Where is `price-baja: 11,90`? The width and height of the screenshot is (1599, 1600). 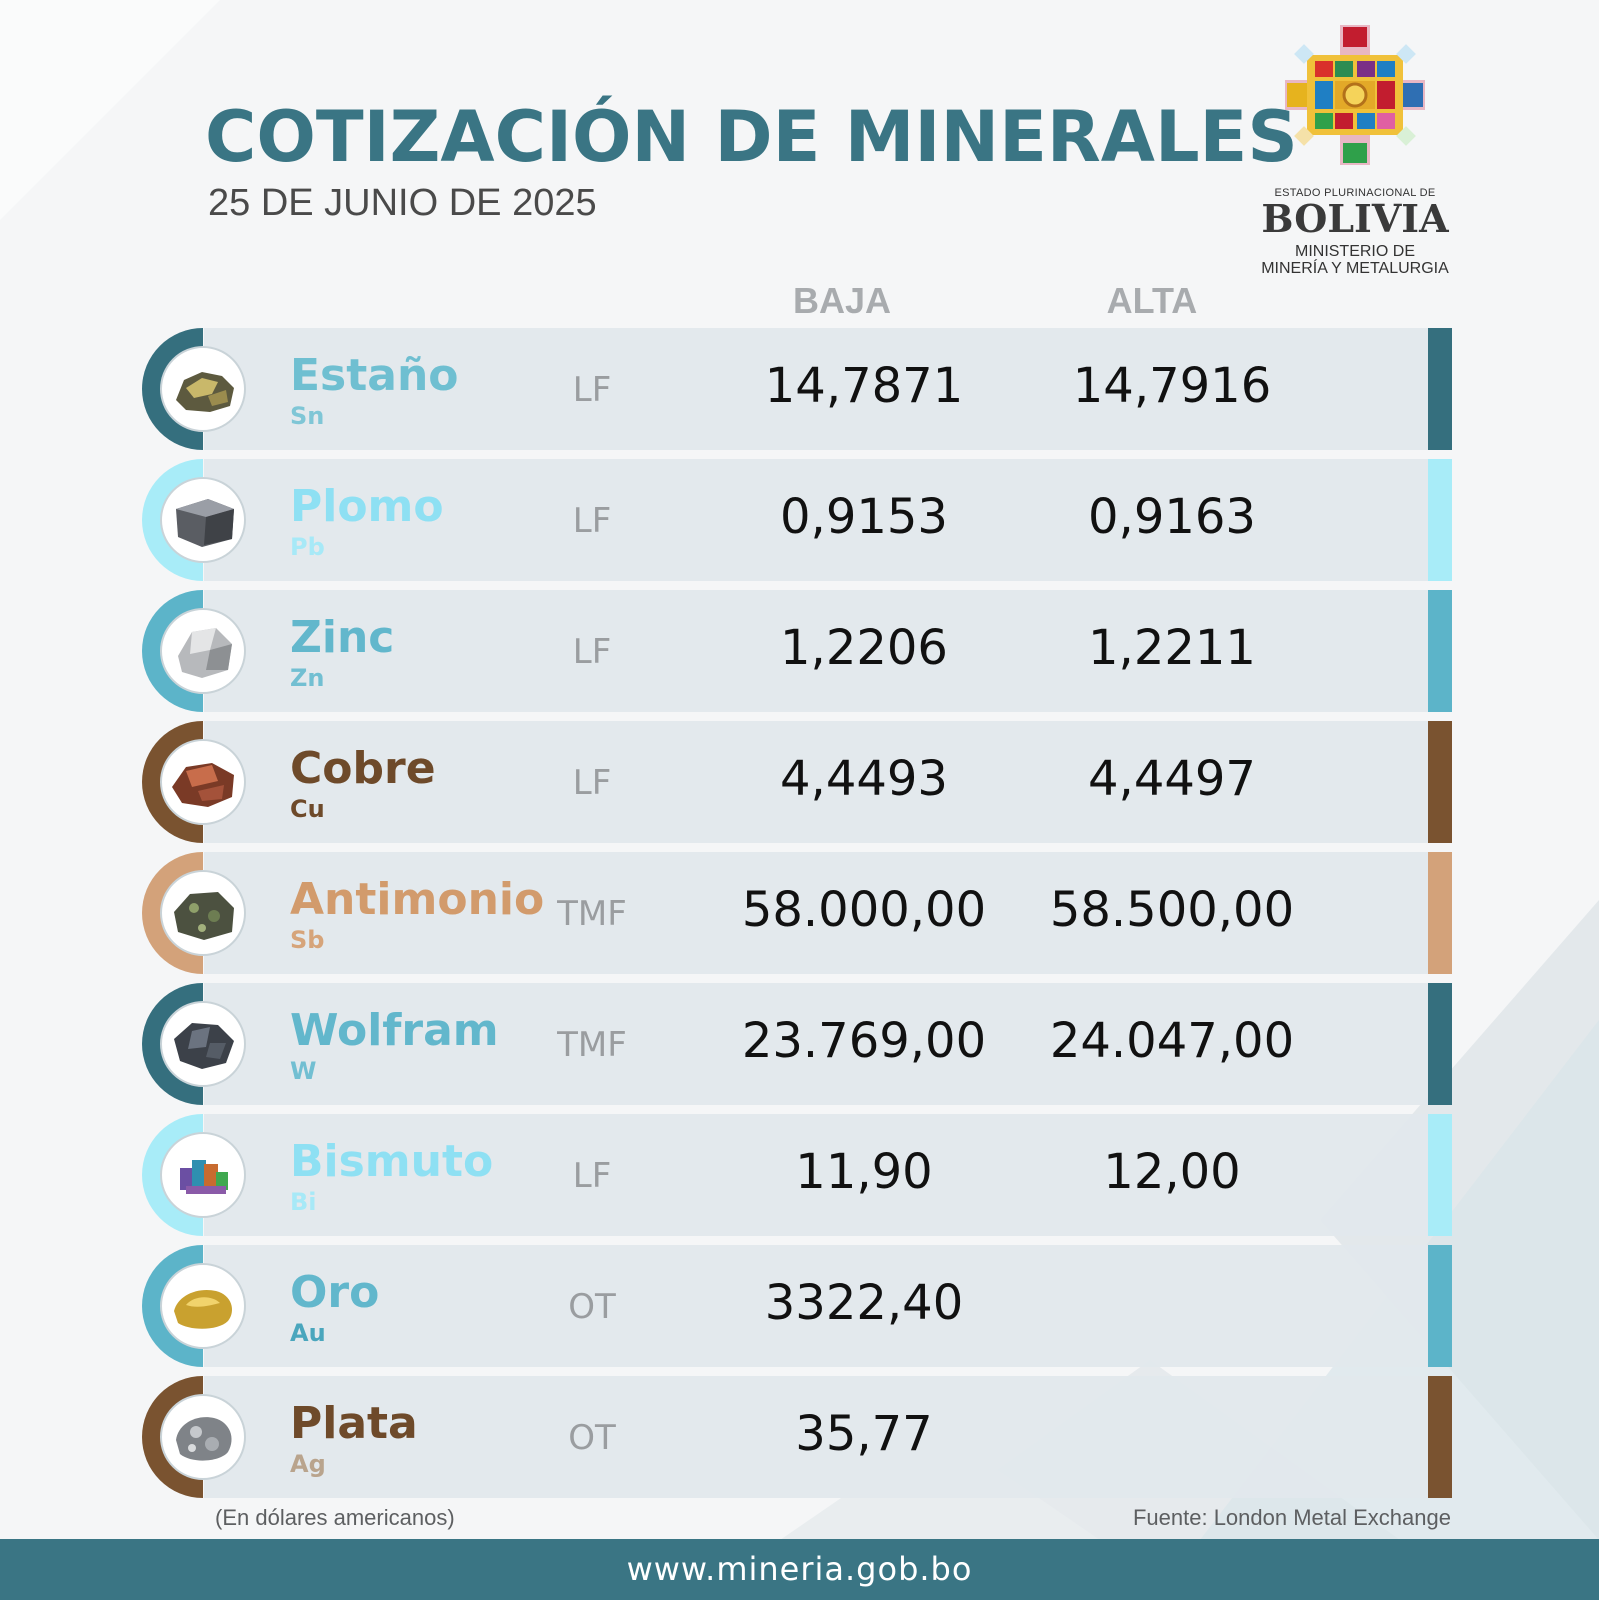 price-baja: 11,90 is located at coordinates (864, 1172).